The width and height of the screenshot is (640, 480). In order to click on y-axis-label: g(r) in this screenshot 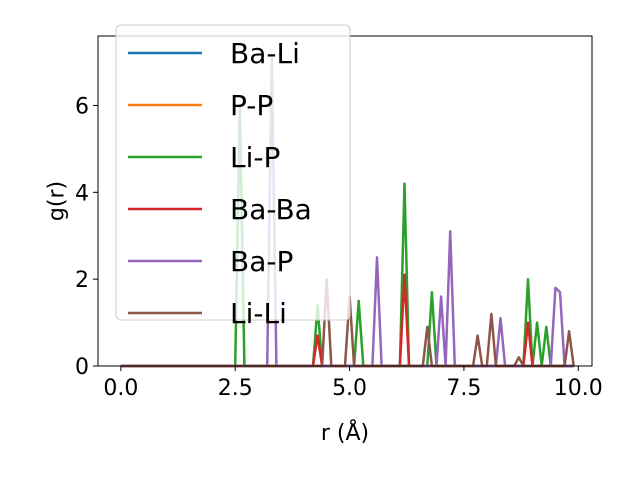, I will do `click(57, 201)`.